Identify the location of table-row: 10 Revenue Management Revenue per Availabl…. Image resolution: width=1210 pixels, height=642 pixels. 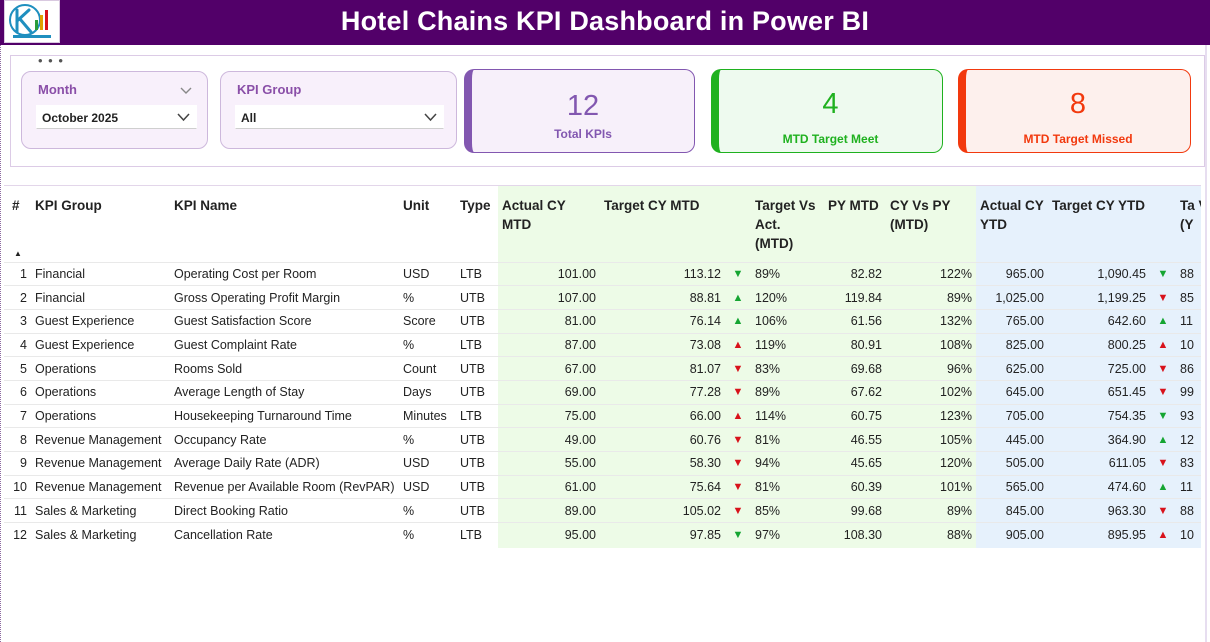
(602, 486).